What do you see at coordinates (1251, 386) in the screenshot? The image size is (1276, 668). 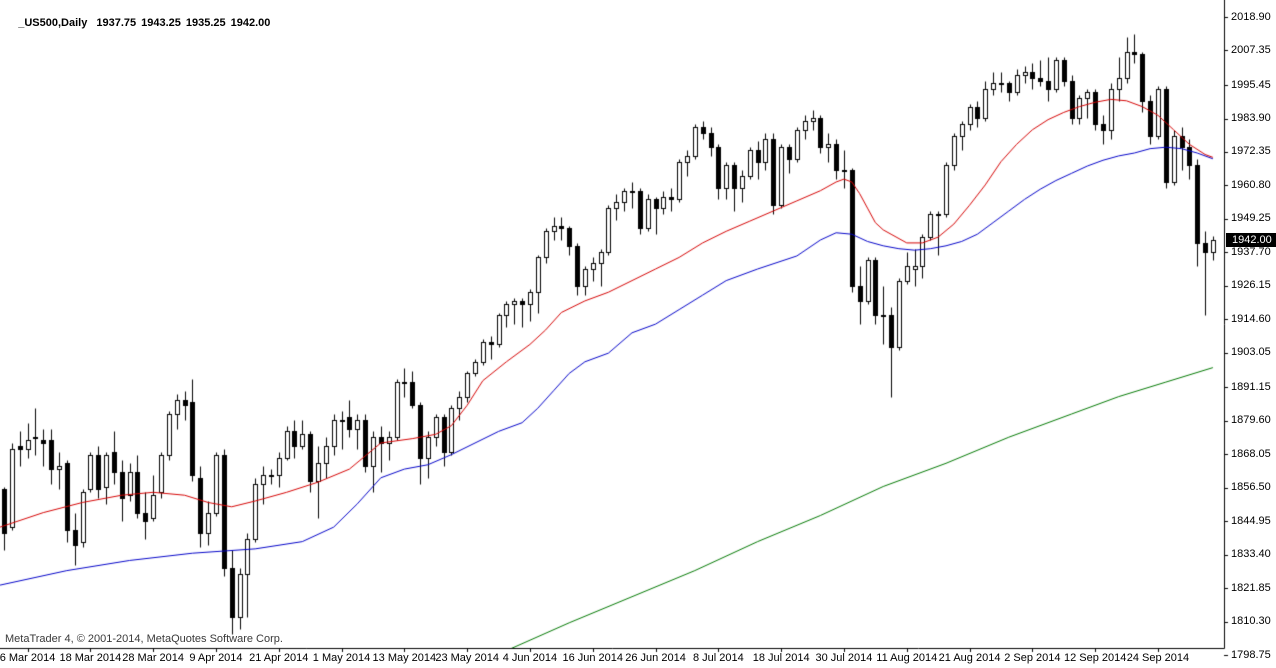 I see `price-axis-label: 1891.15` at bounding box center [1251, 386].